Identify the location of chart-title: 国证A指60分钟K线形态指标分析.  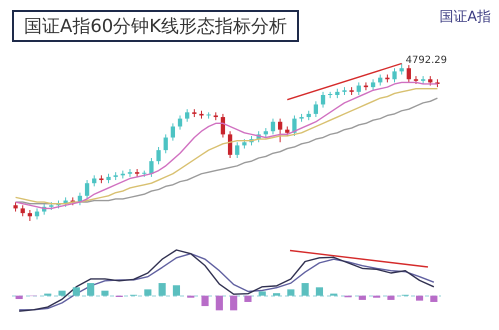
(156, 26).